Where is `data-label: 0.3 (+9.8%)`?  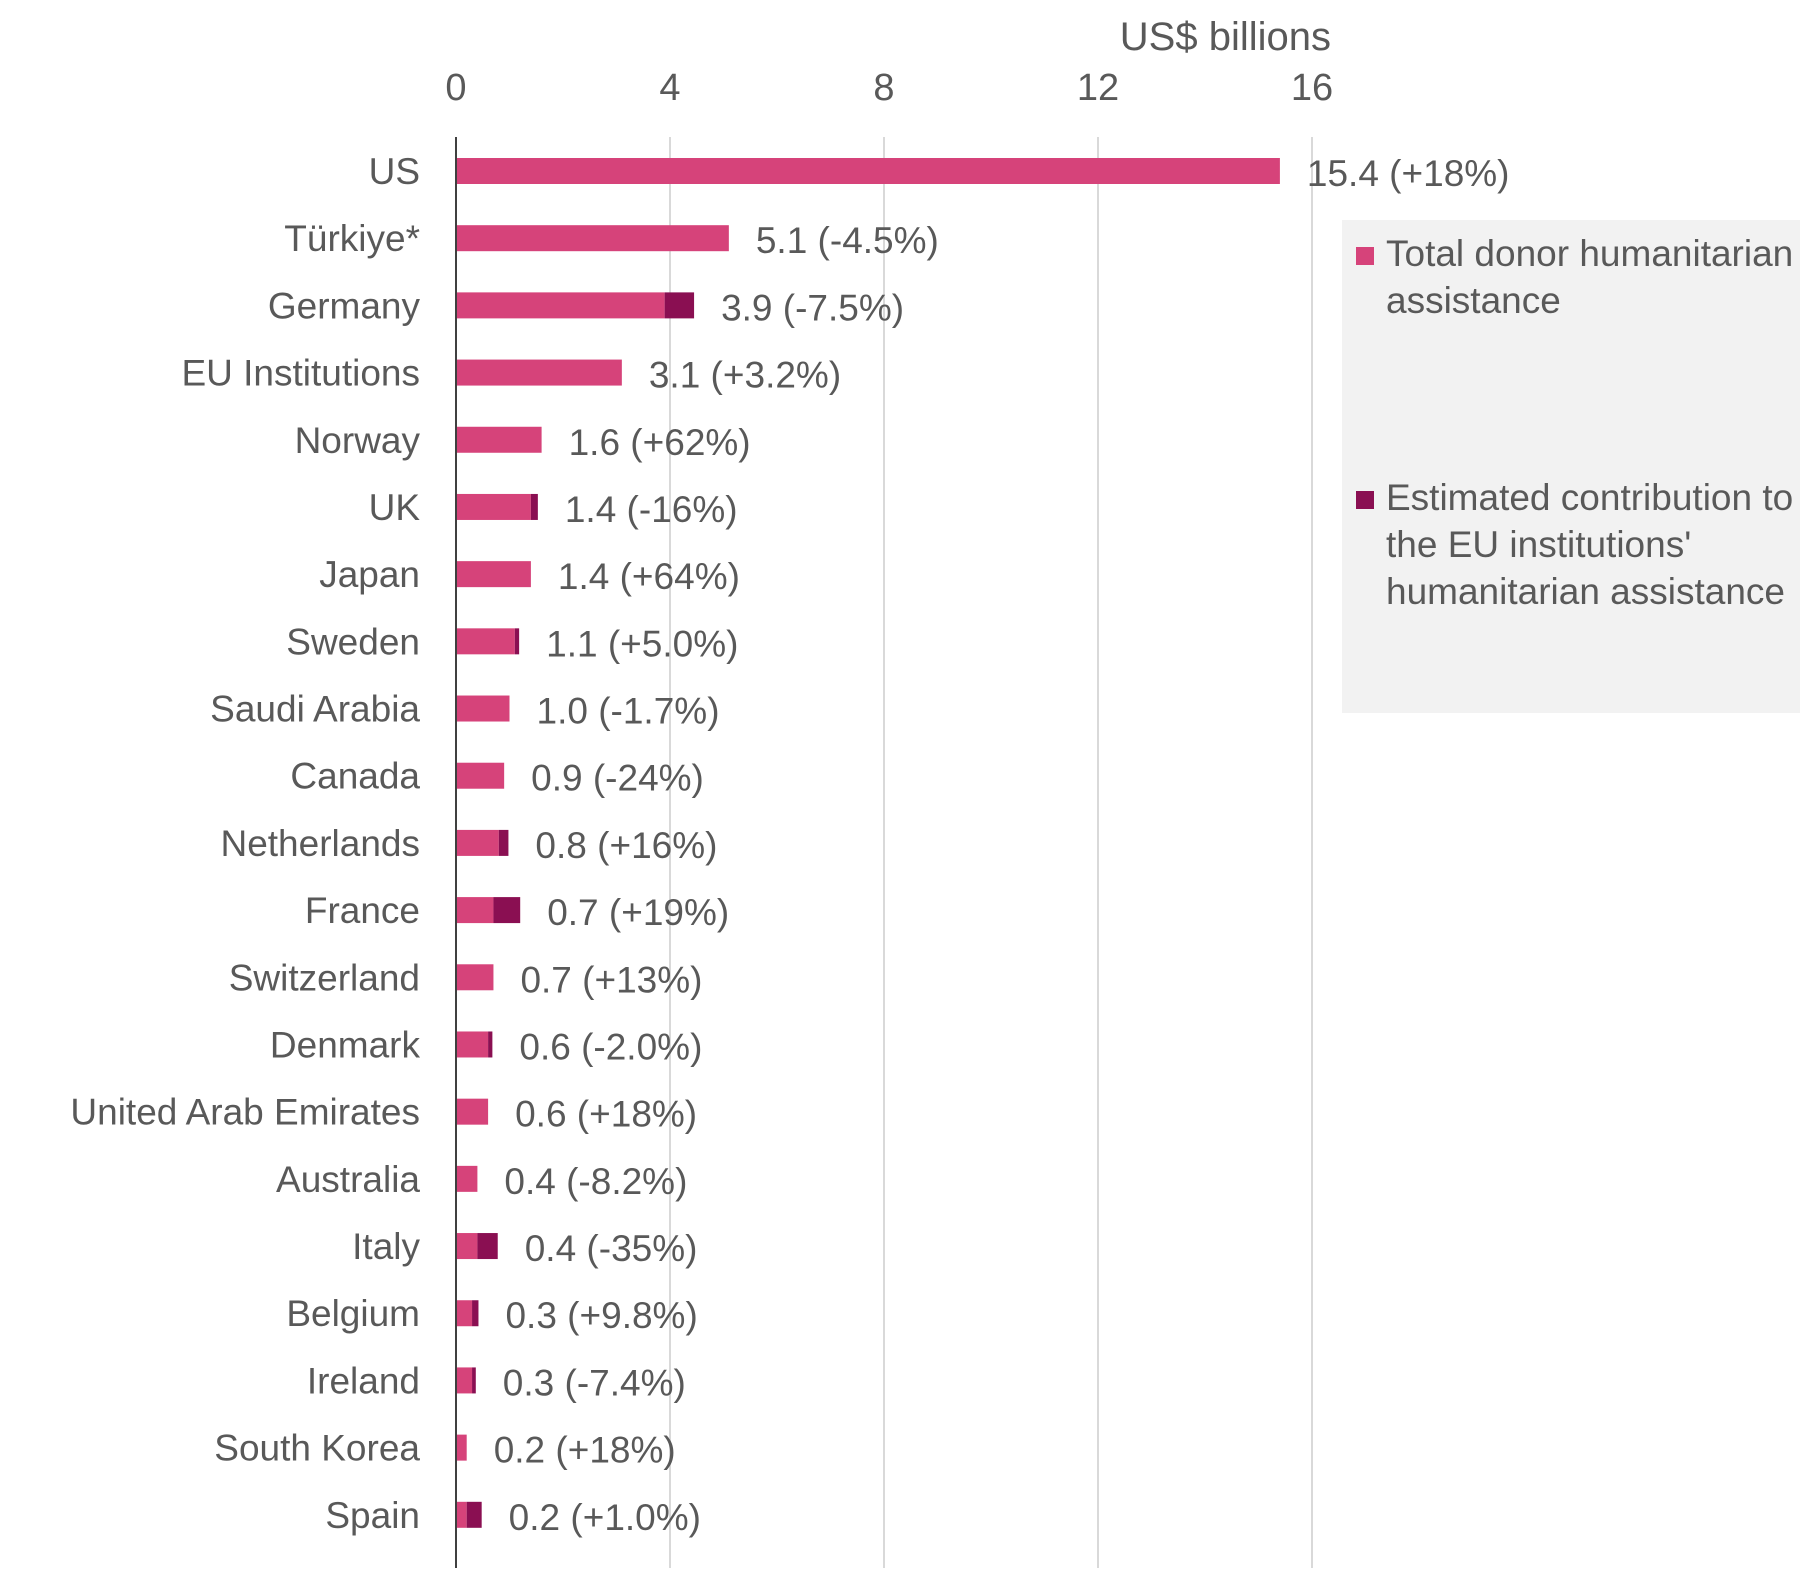
data-label: 0.3 (+9.8%) is located at coordinates (601, 1315).